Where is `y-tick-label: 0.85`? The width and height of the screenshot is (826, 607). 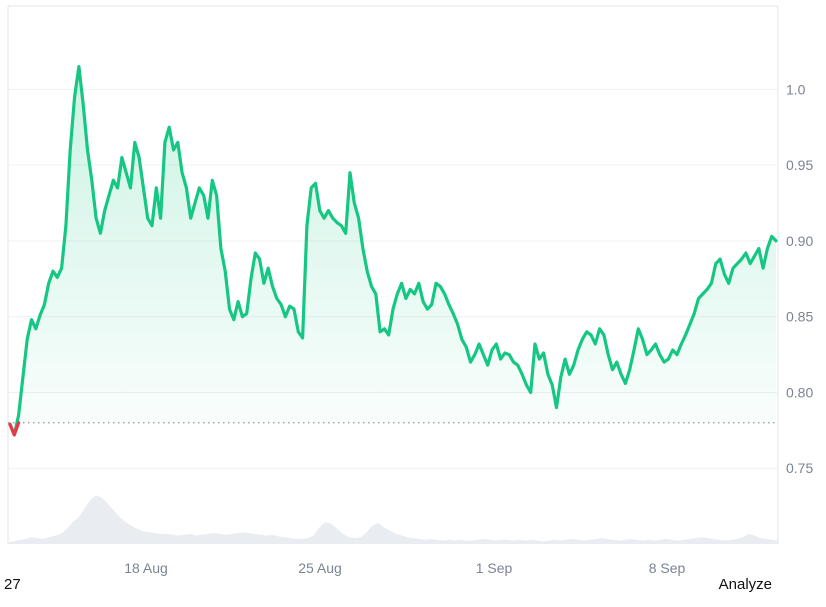
y-tick-label: 0.85 is located at coordinates (799, 317).